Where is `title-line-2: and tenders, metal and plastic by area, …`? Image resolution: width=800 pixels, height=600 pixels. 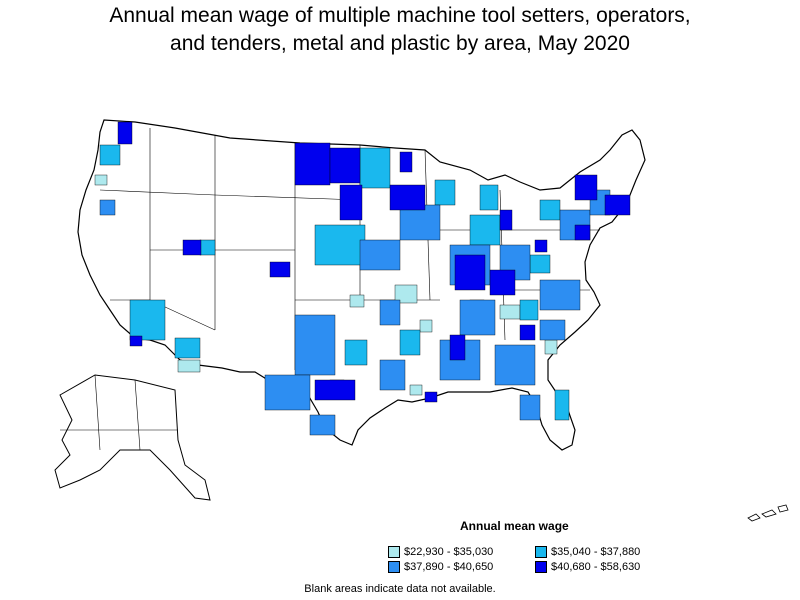
title-line-2: and tenders, metal and plastic by area, … is located at coordinates (400, 43).